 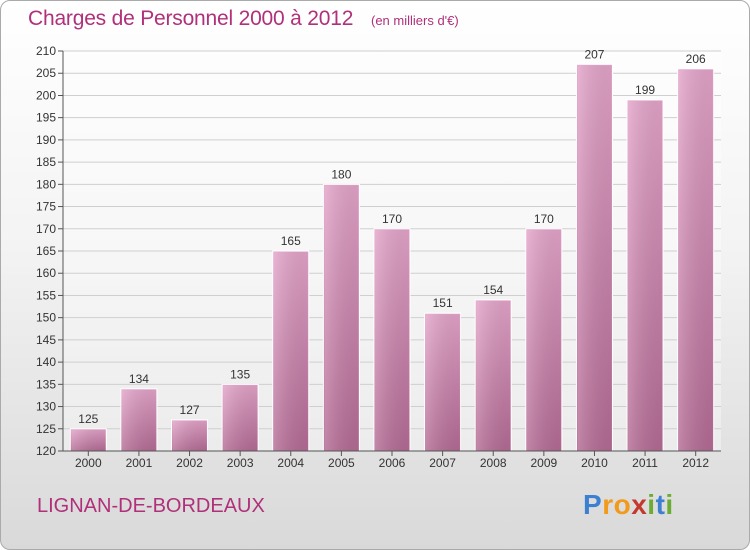 What do you see at coordinates (493, 290) in the screenshot?
I see `data-label: 154` at bounding box center [493, 290].